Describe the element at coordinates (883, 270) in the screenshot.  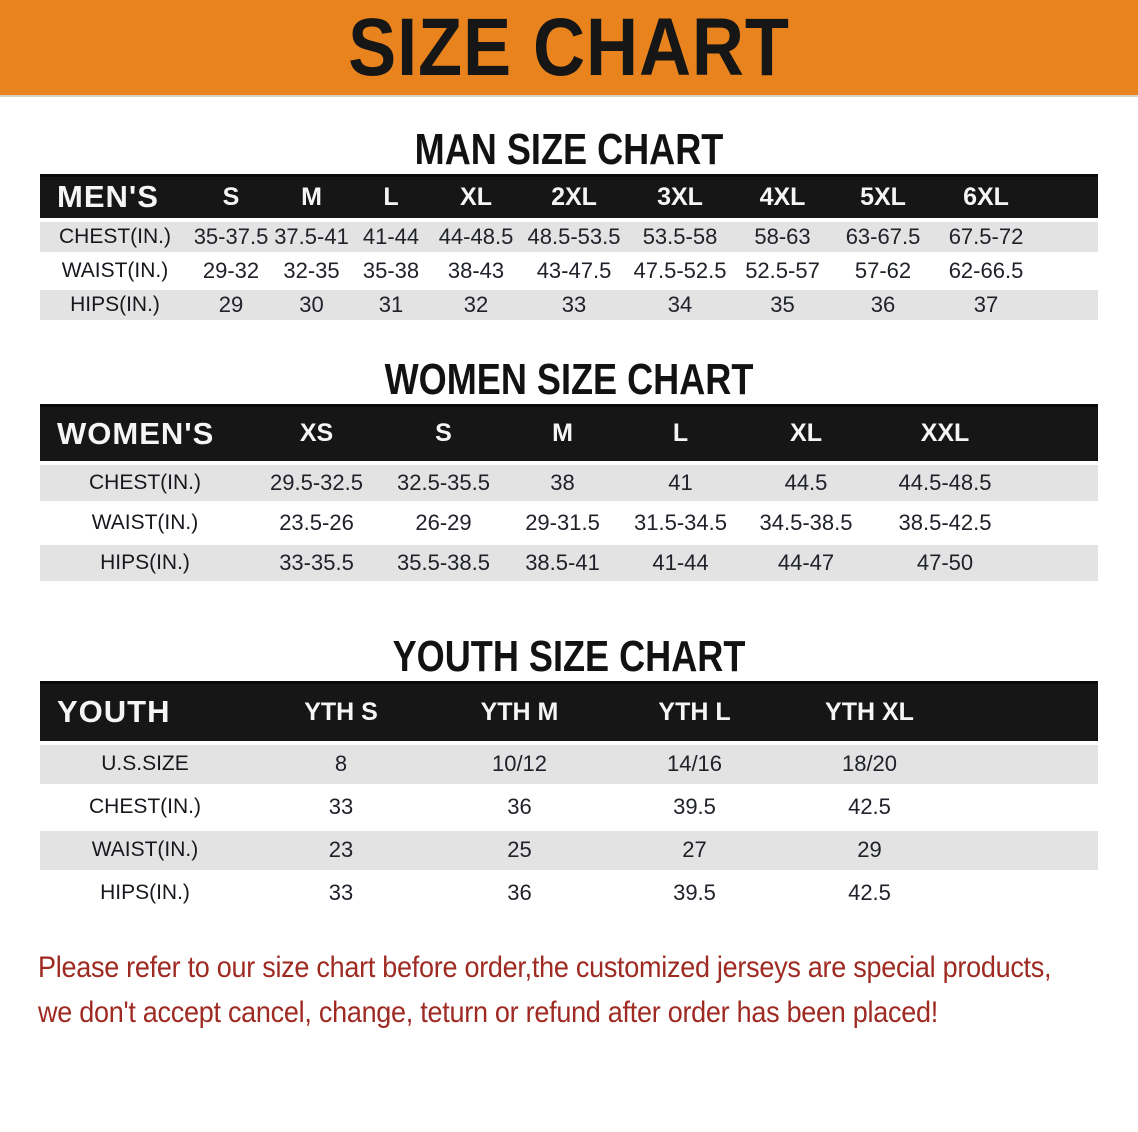
I see `table-cell: 57-62` at that location.